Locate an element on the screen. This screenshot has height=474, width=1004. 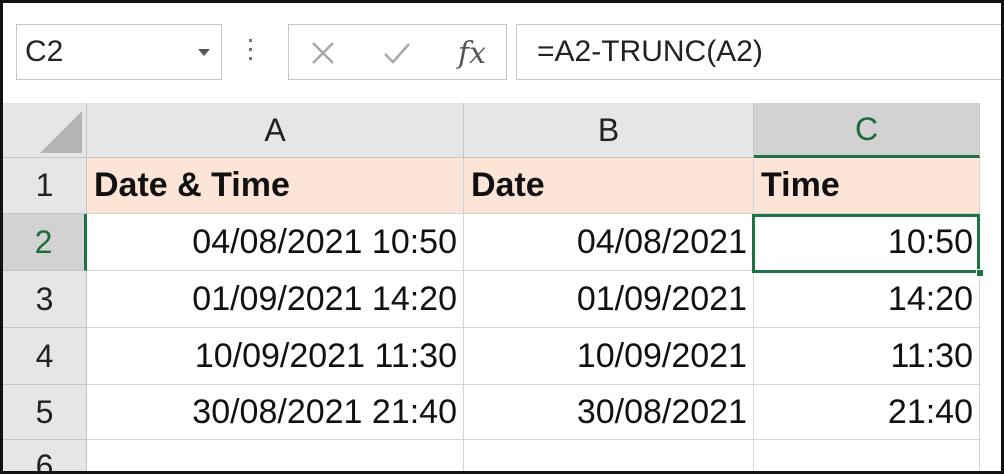
formula-buttons: fx is located at coordinates (397, 52).